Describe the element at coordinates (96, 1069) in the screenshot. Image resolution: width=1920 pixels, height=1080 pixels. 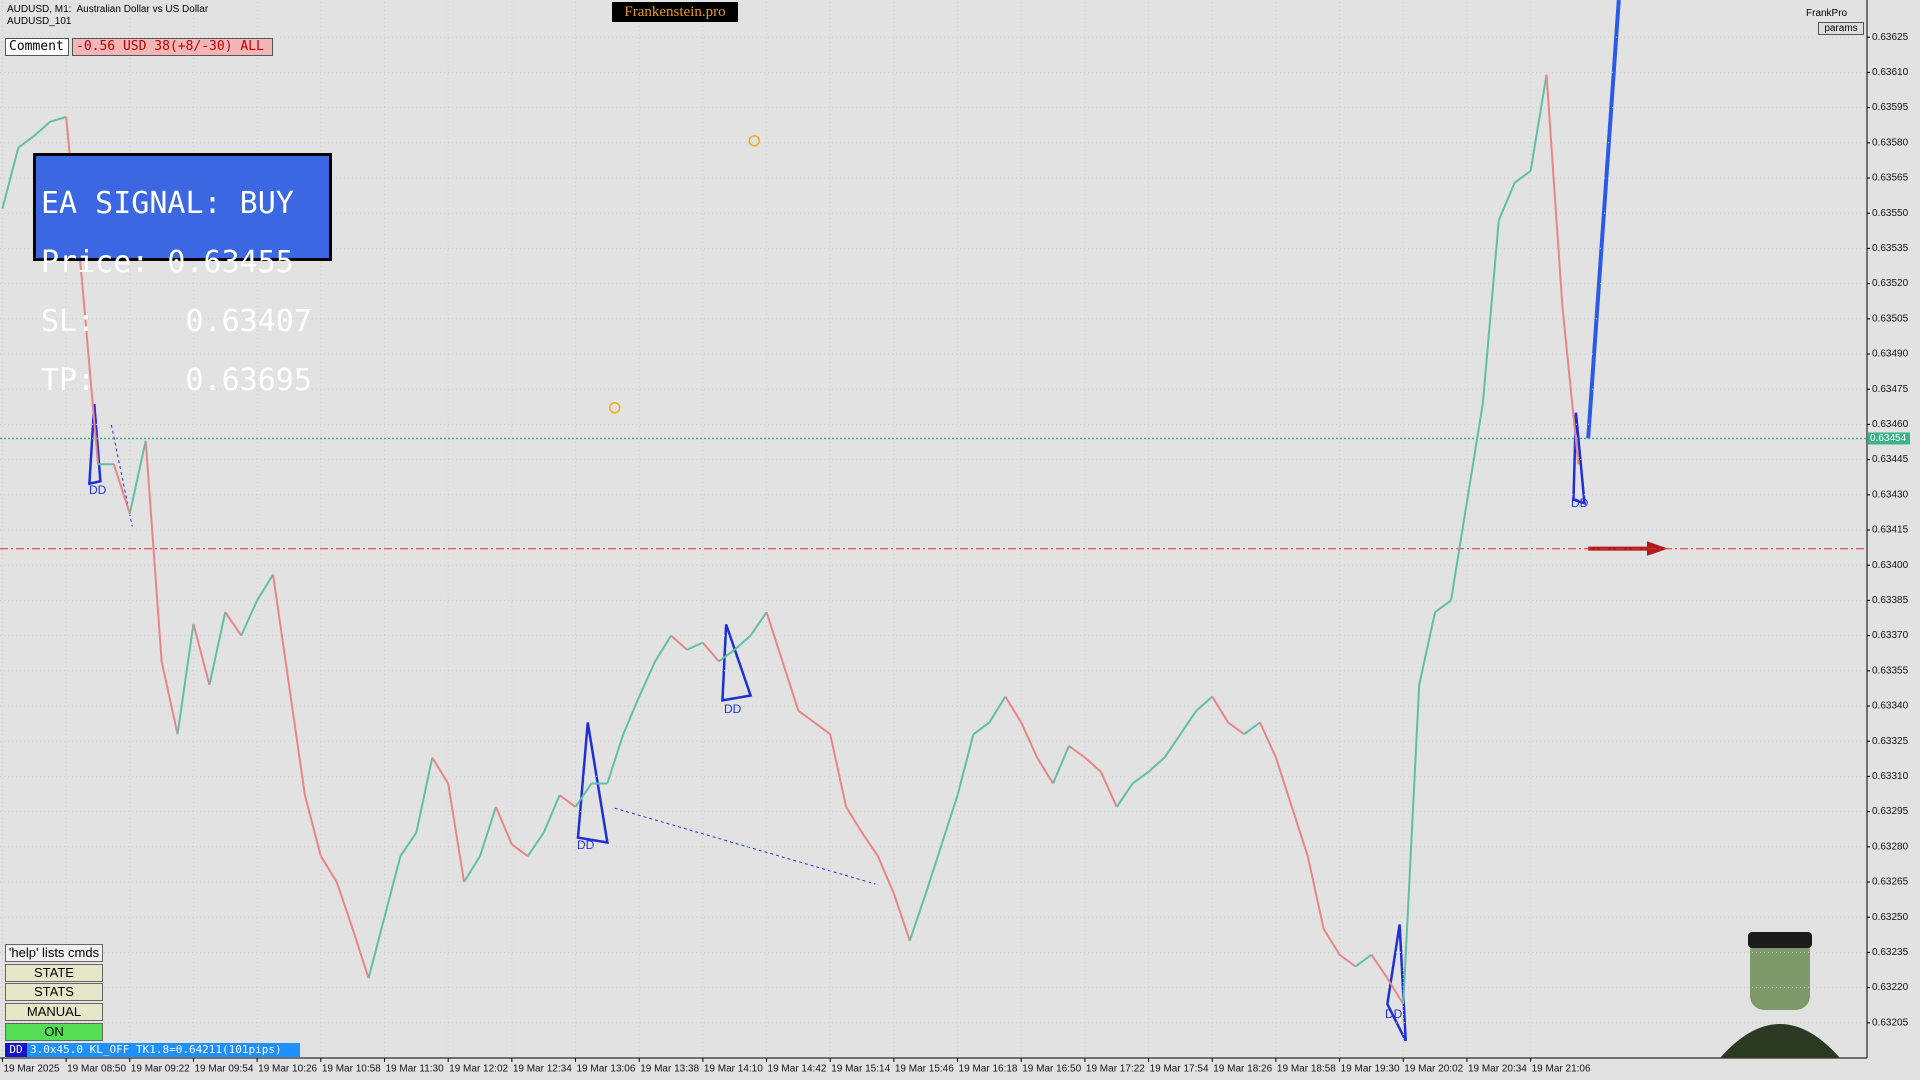
I see `x-tick-label: 19 Mar 08:50` at that location.